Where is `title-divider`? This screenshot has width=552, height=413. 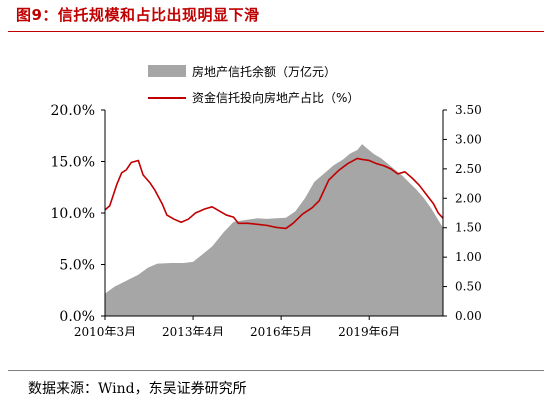 title-divider is located at coordinates (276, 31).